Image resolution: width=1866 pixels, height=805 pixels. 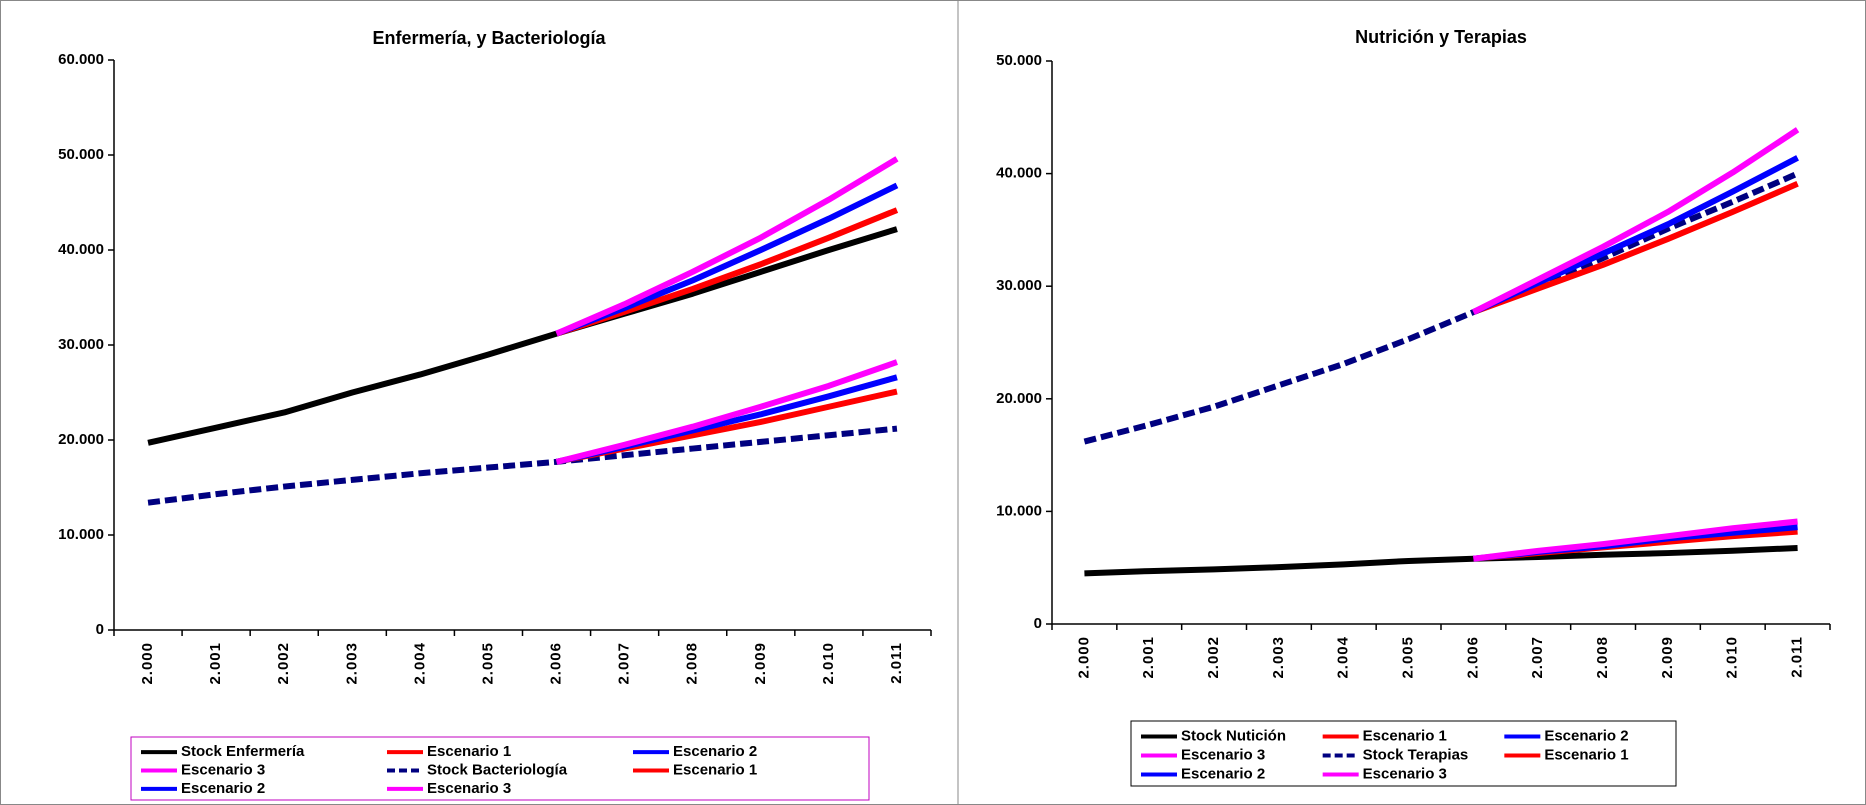 I want to click on legend-label: Stock Enfermería, so click(x=243, y=751).